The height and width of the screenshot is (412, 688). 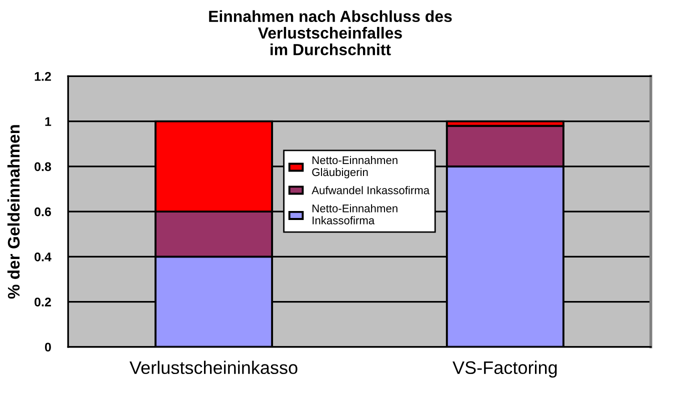 I want to click on y-tick-label: 1.2, so click(x=42, y=76).